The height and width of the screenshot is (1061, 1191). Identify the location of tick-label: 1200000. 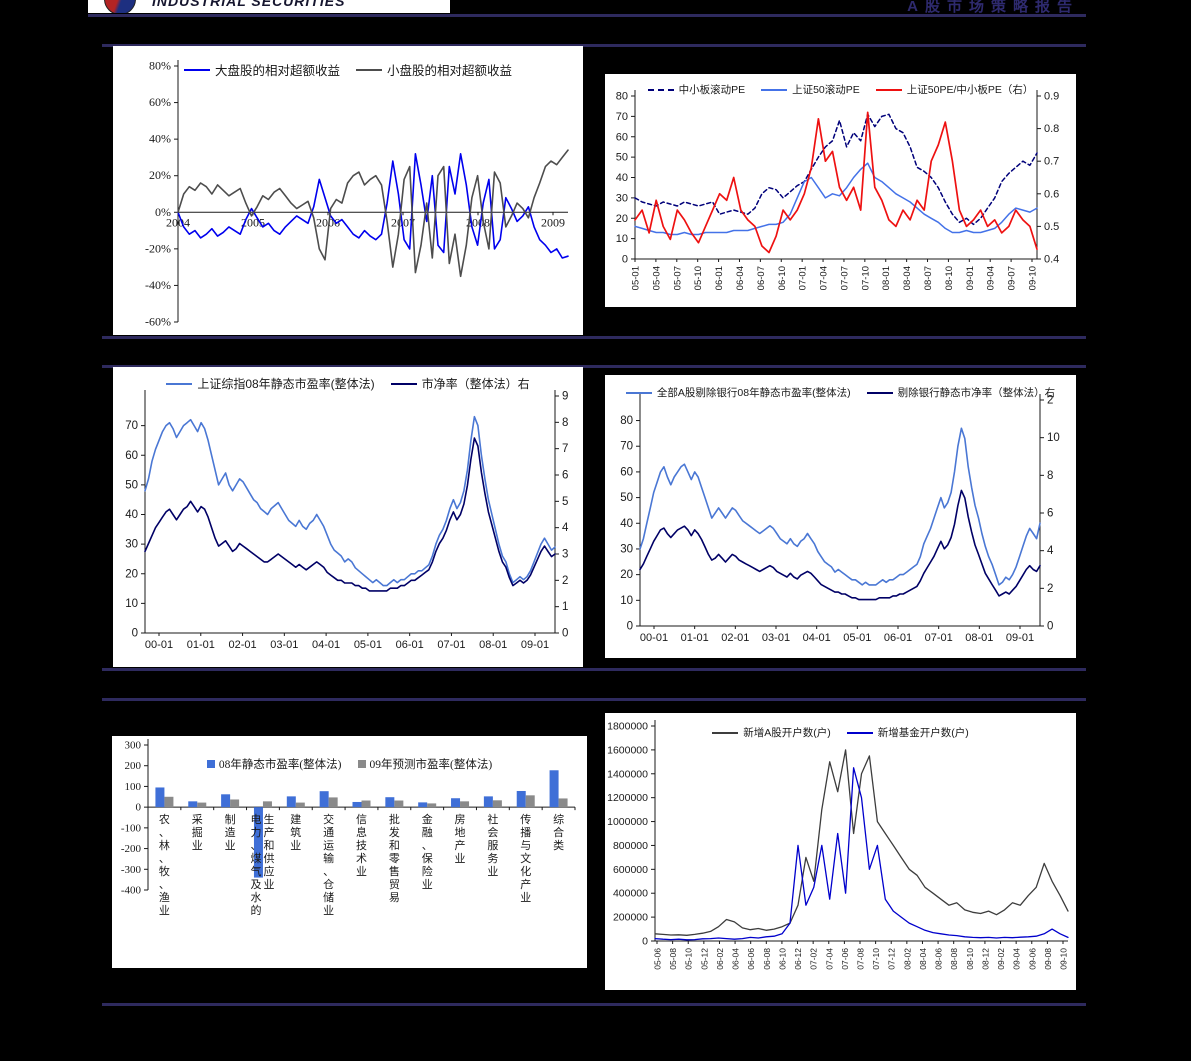
(627, 798).